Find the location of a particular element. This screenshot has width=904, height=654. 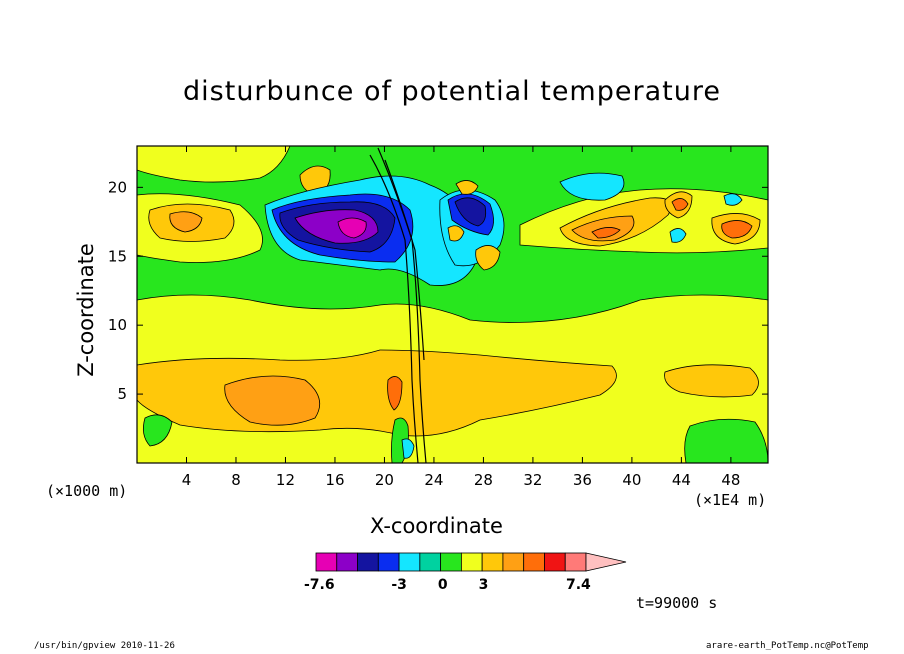

y-tick-label: 5 is located at coordinates (122, 394).